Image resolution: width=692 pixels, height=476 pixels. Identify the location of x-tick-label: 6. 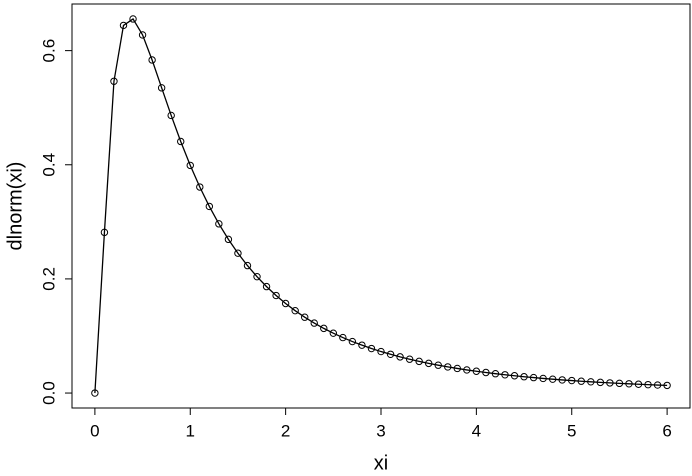
(666, 430).